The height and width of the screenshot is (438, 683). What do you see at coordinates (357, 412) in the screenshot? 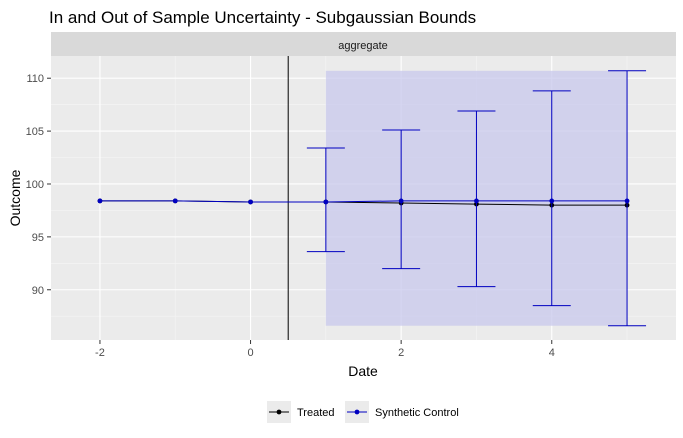
I see `legend-point-synthetic-control` at bounding box center [357, 412].